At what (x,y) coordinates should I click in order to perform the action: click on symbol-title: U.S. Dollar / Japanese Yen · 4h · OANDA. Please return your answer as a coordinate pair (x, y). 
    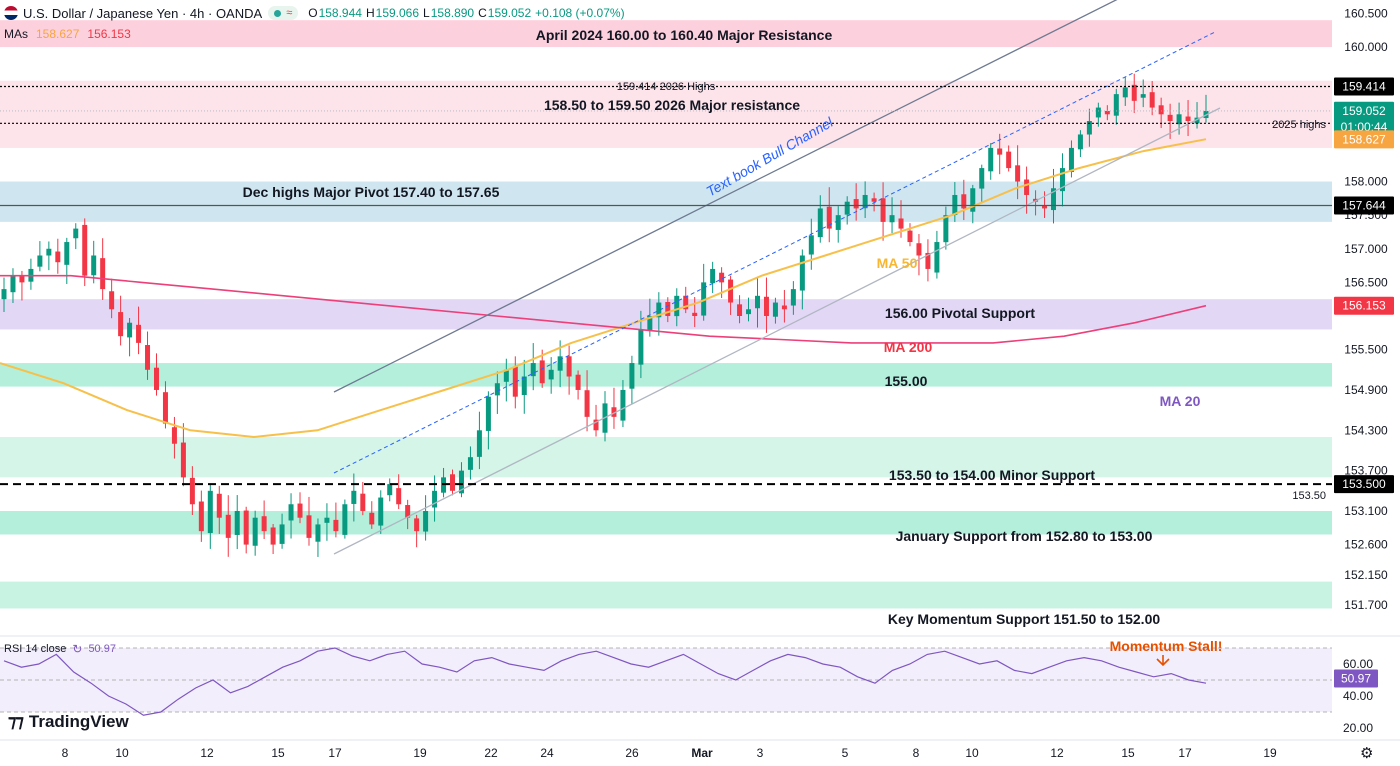
    Looking at the image, I should click on (143, 13).